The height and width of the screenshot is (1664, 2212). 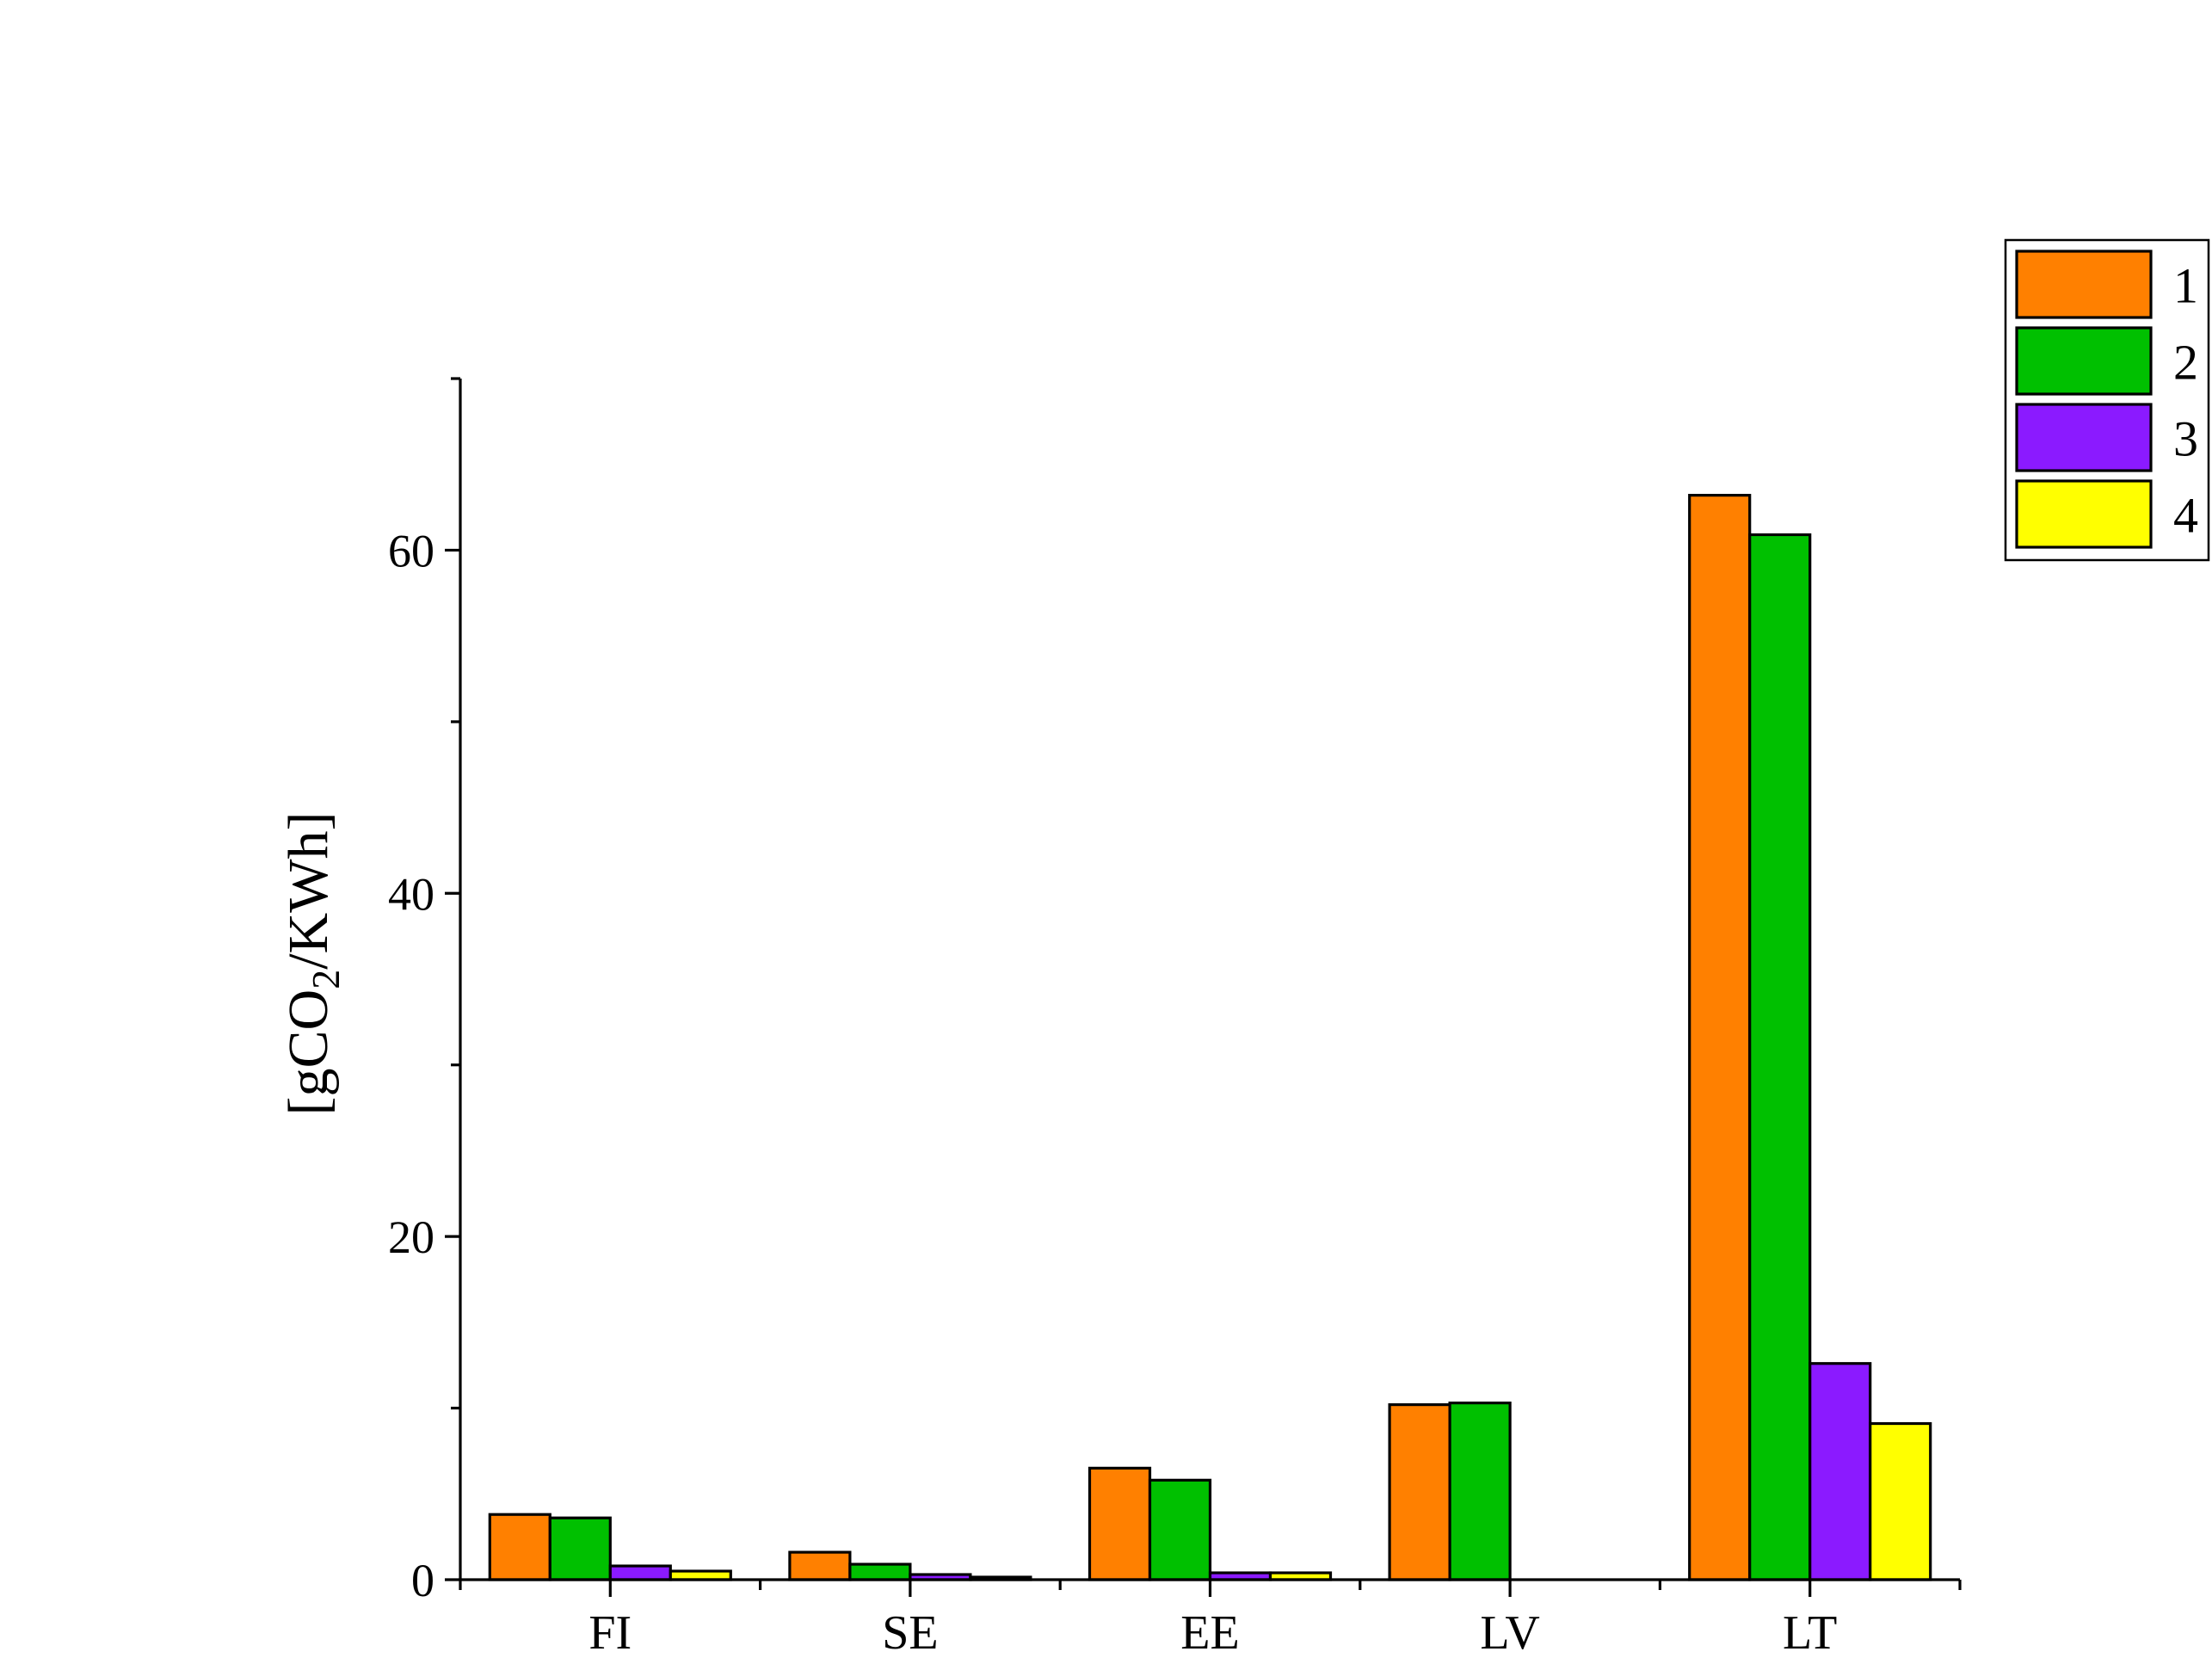 I want to click on x-tick-label-fi: FI, so click(x=610, y=1633).